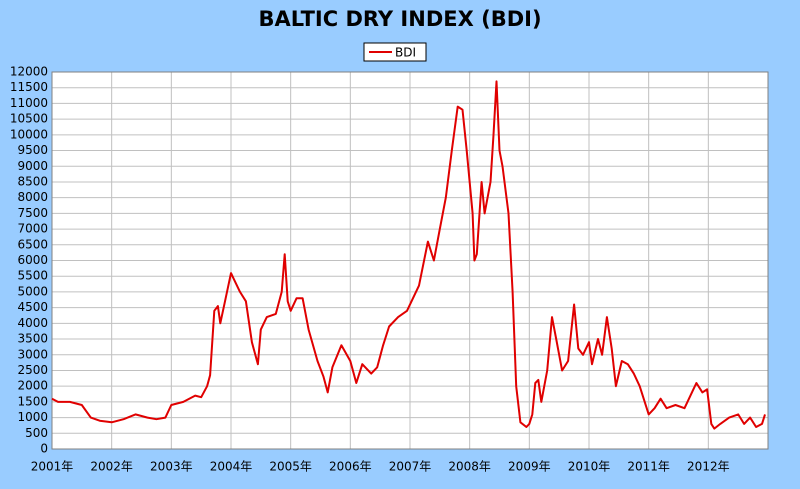 This screenshot has height=489, width=800. Describe the element at coordinates (405, 53) in the screenshot. I see `legend-label: BDI` at that location.